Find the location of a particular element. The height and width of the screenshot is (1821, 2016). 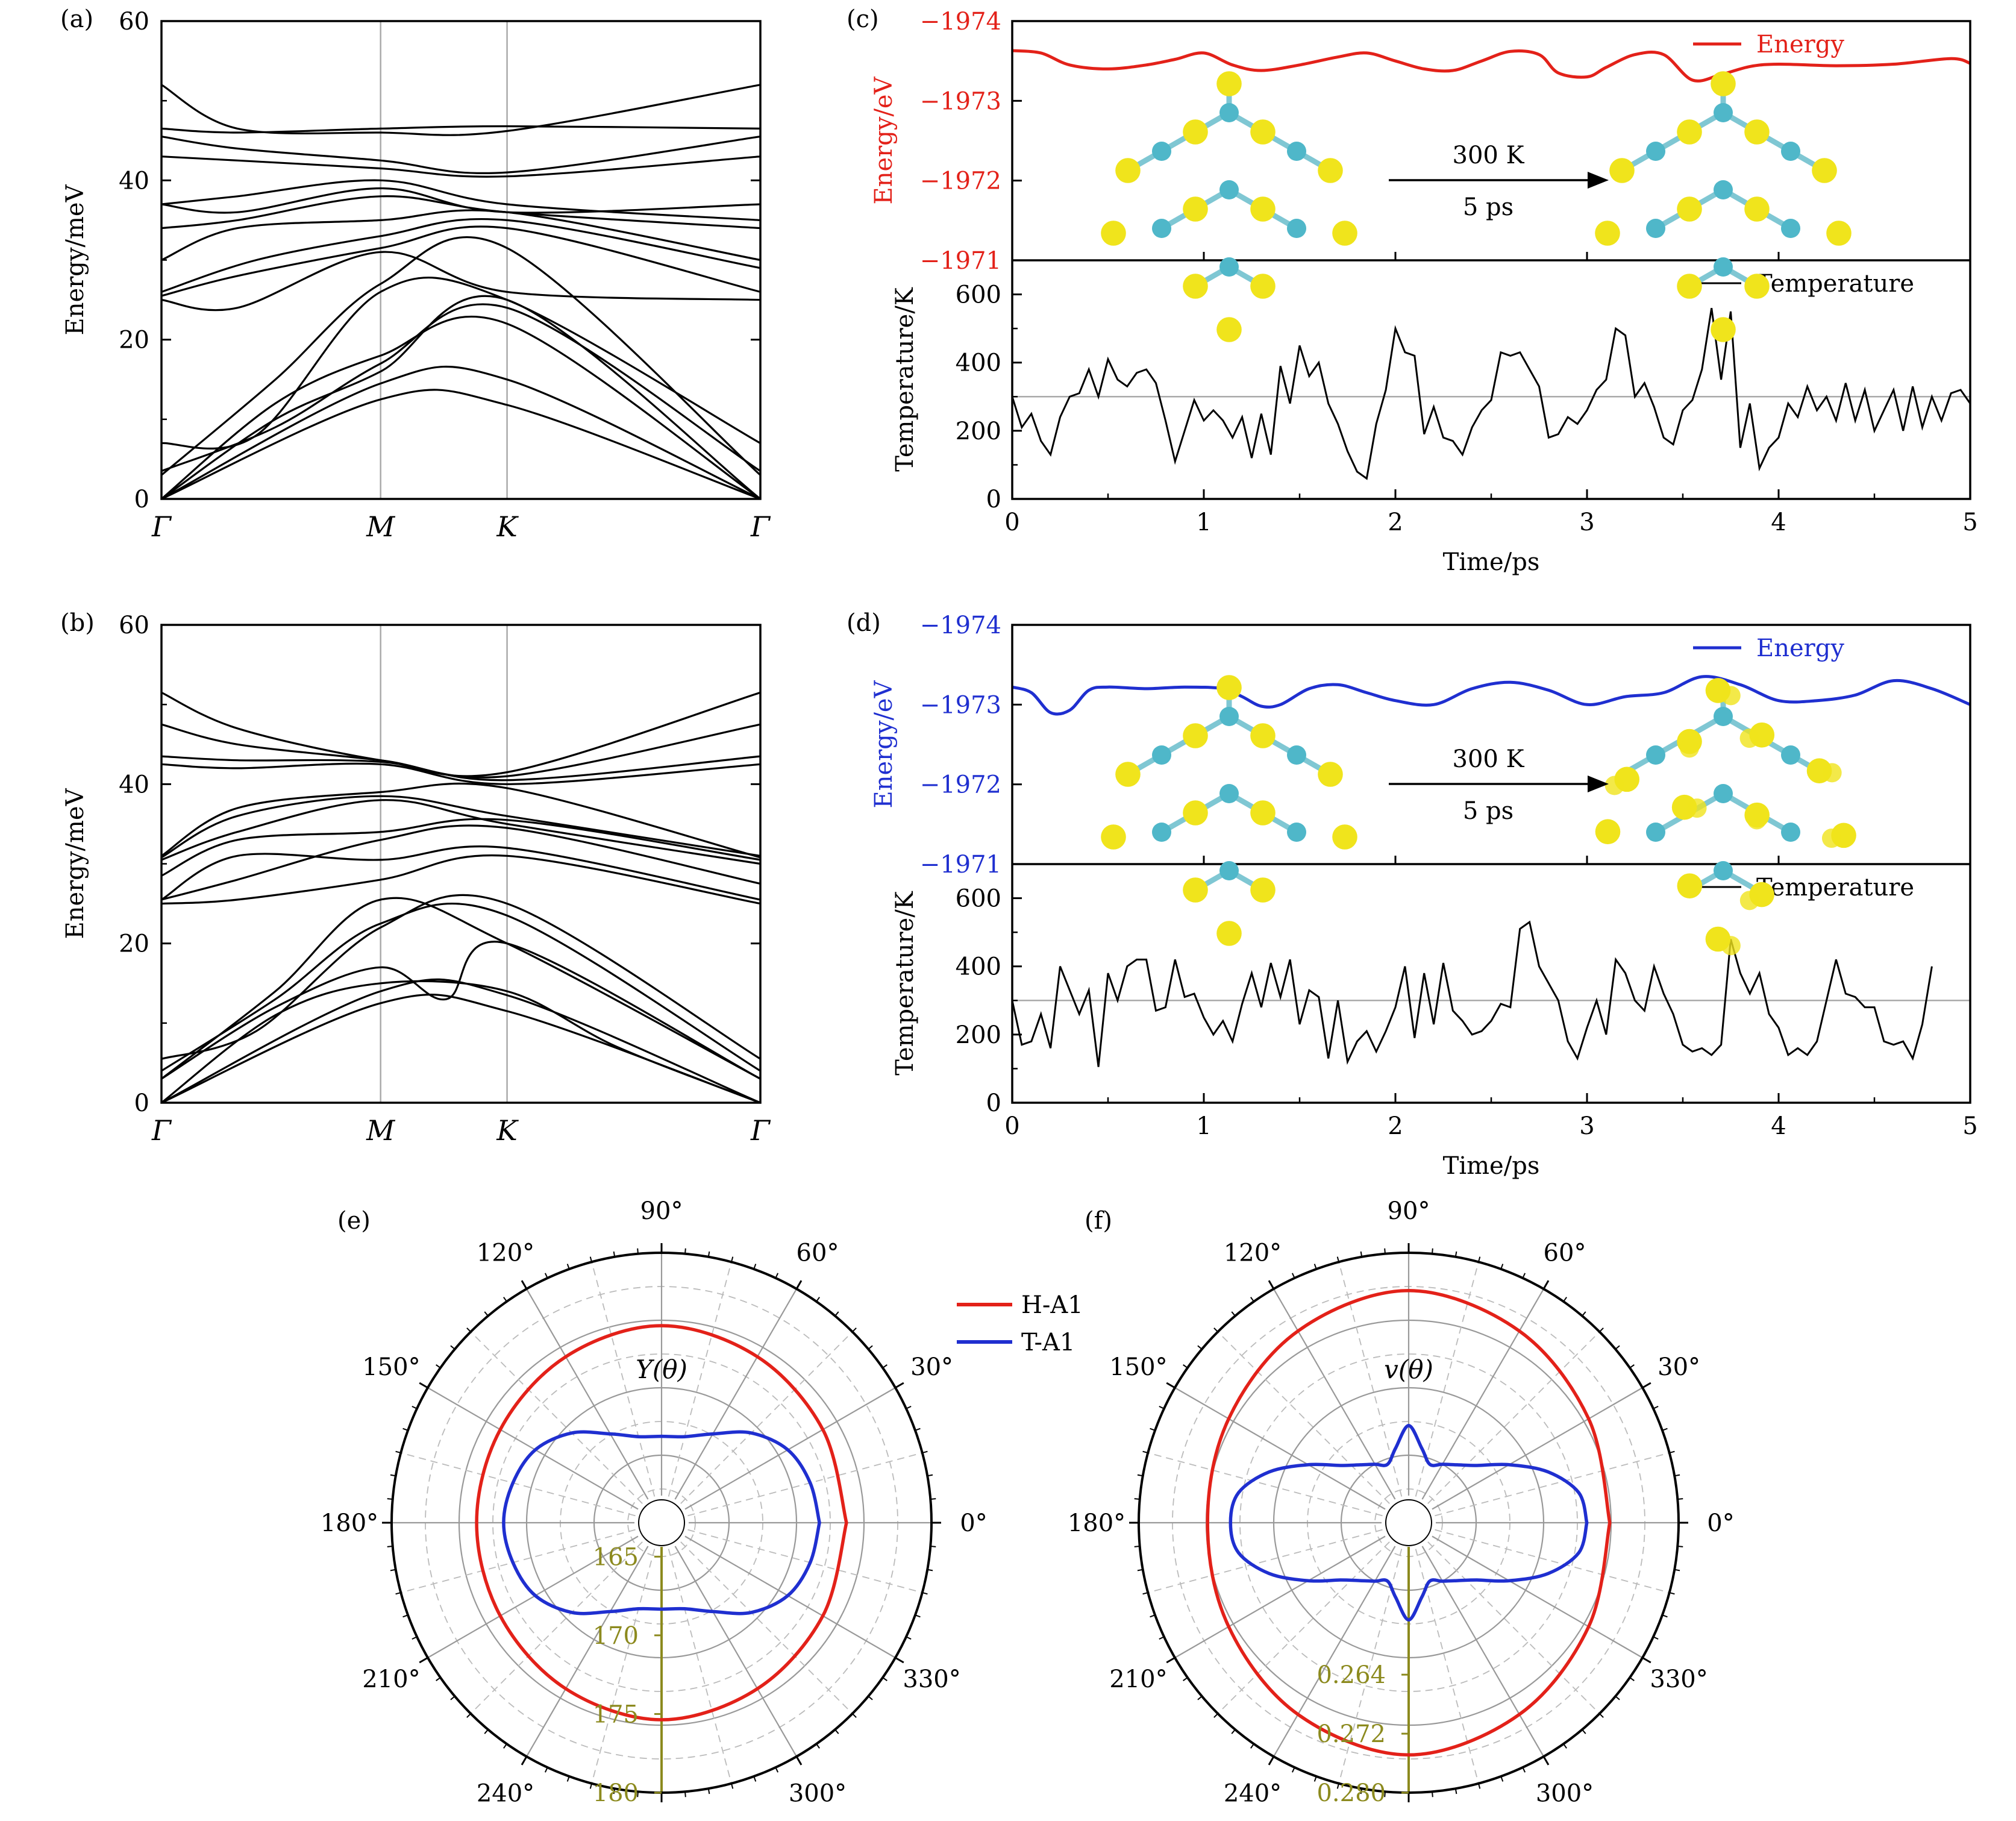

inset-structure is located at coordinates (1726, 817).